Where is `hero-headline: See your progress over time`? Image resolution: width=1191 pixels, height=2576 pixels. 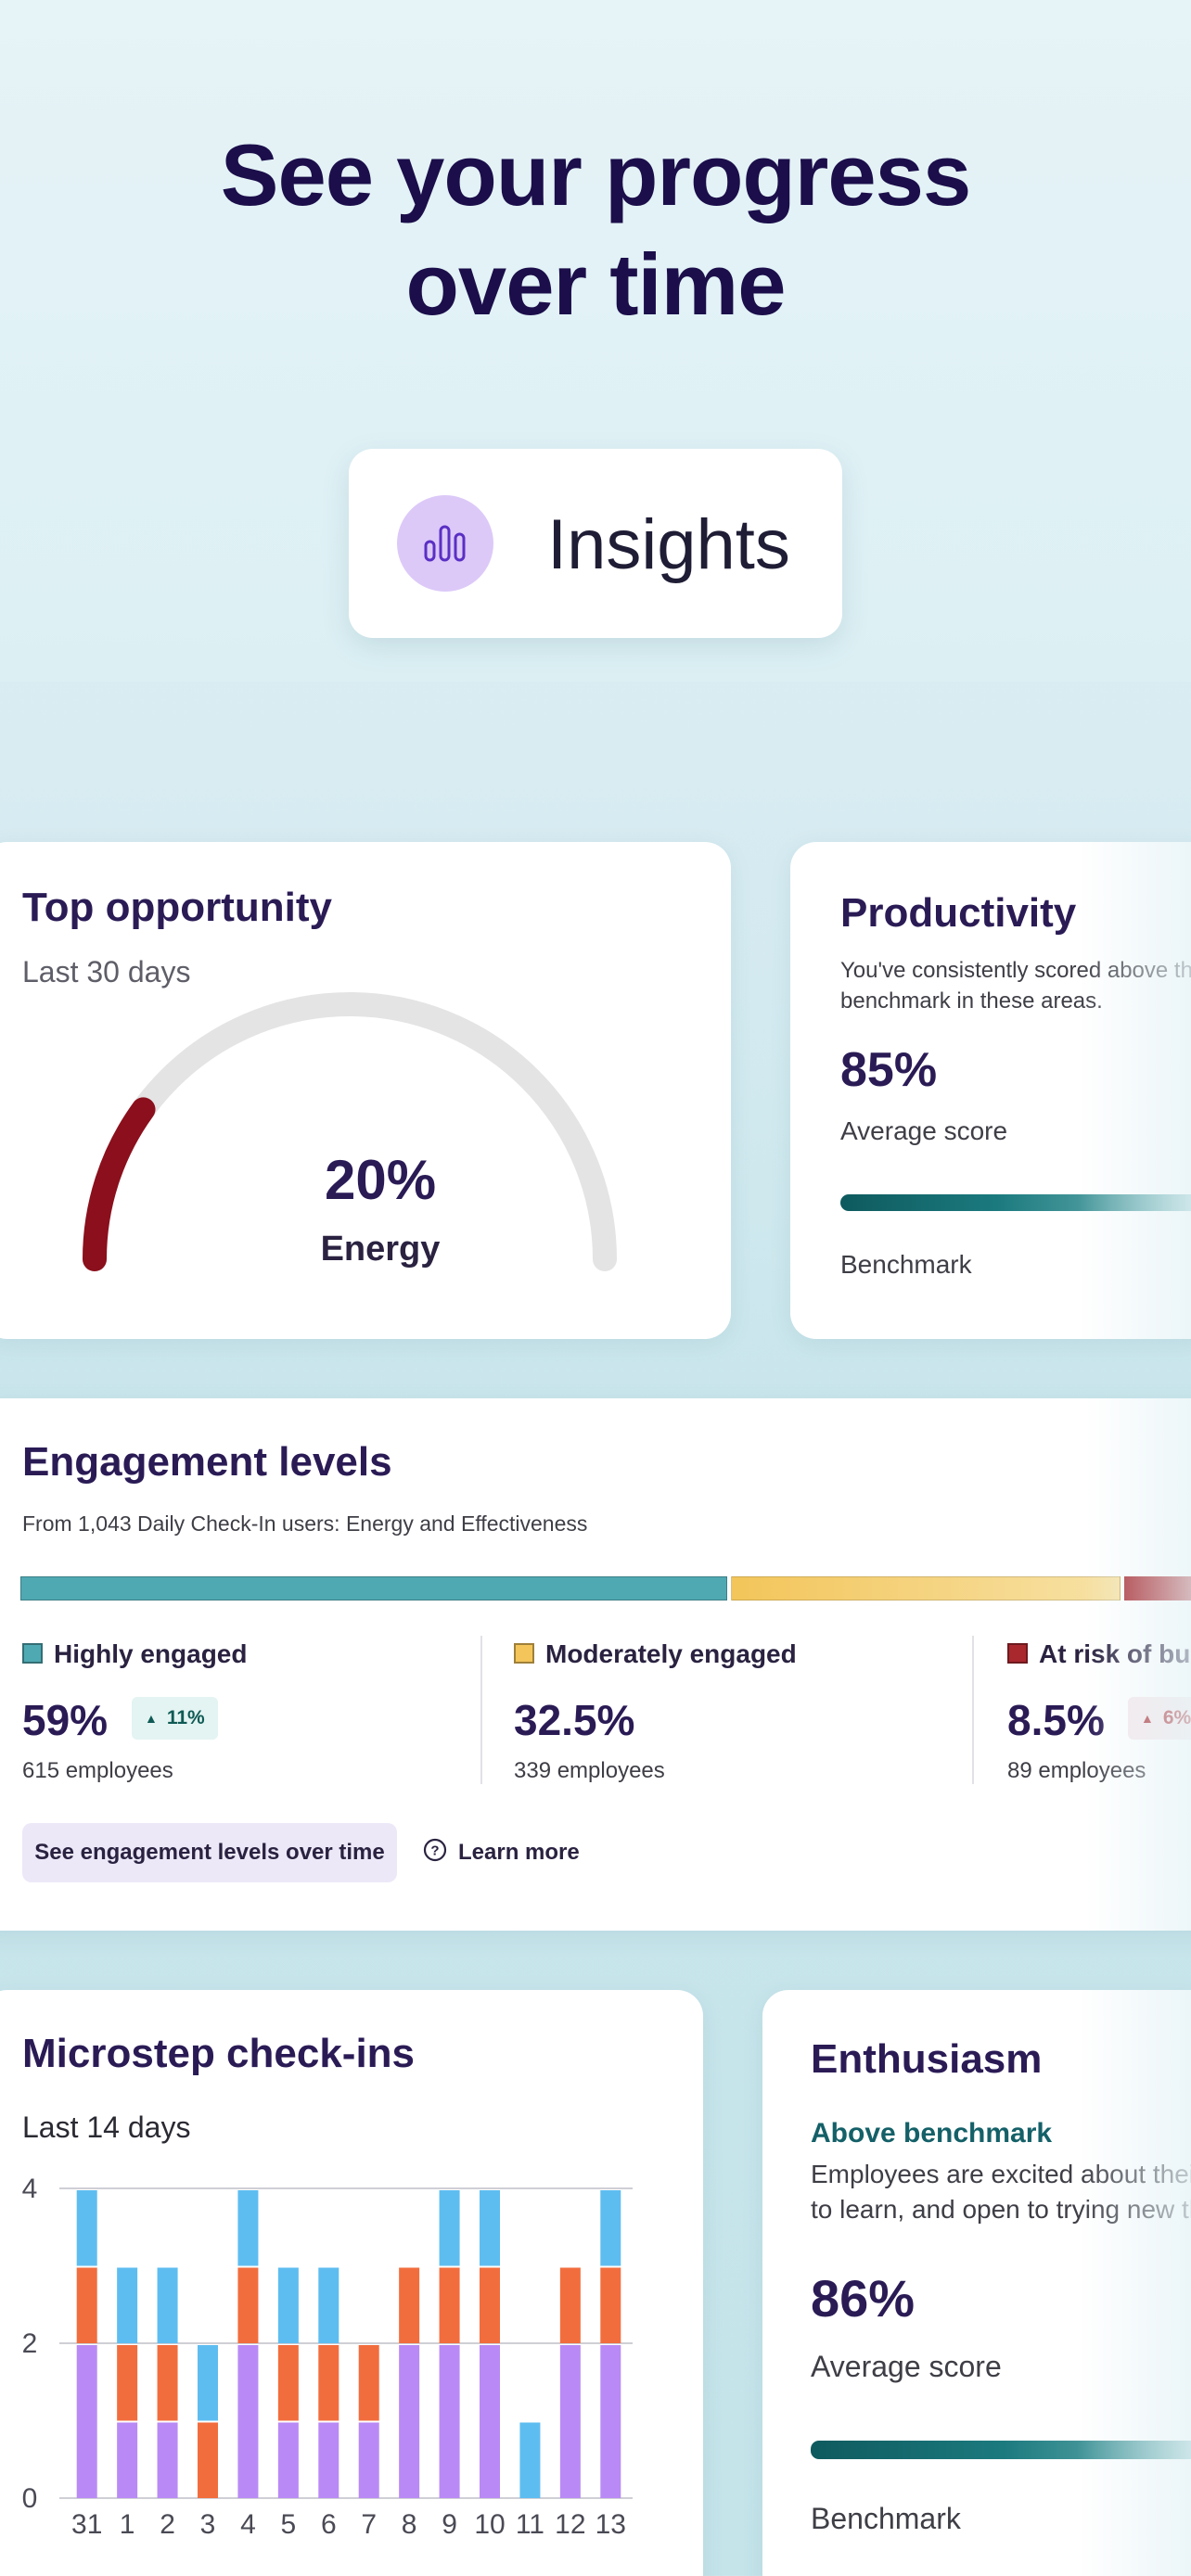
hero-headline: See your progress over time is located at coordinates (595, 230).